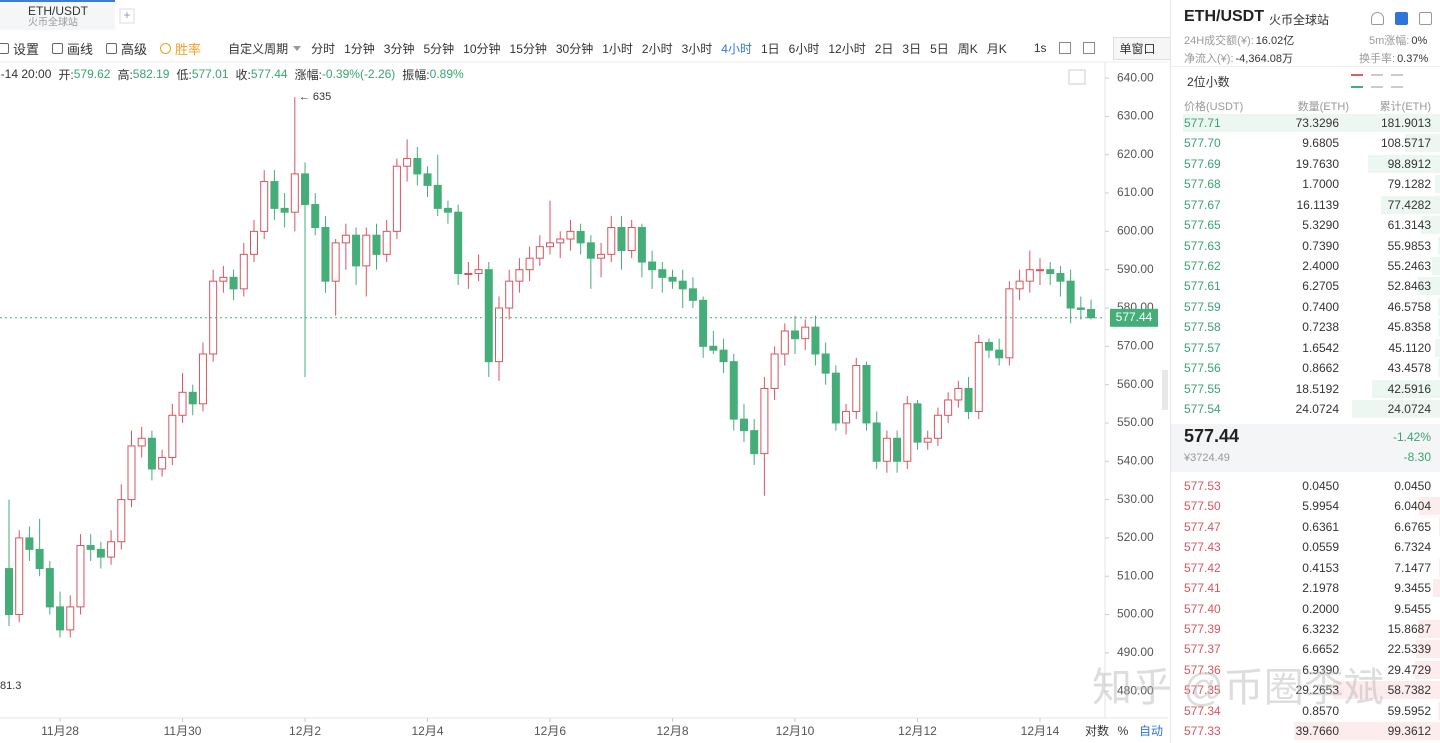  I want to click on period: 分时, so click(323, 48).